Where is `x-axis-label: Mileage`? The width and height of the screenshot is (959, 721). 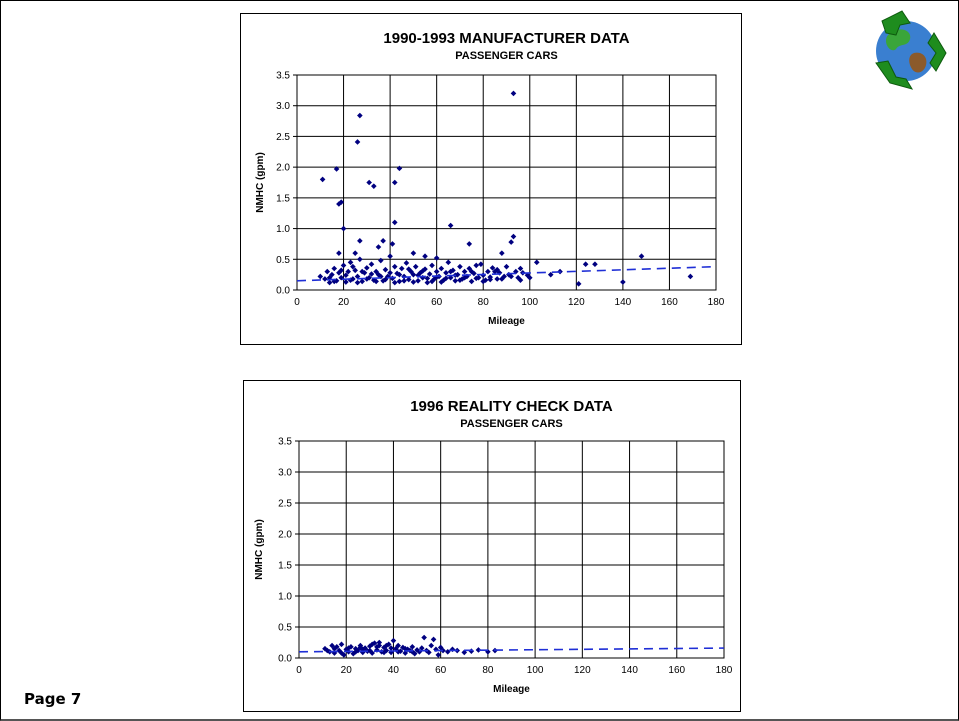
x-axis-label: Mileage is located at coordinates (511, 689).